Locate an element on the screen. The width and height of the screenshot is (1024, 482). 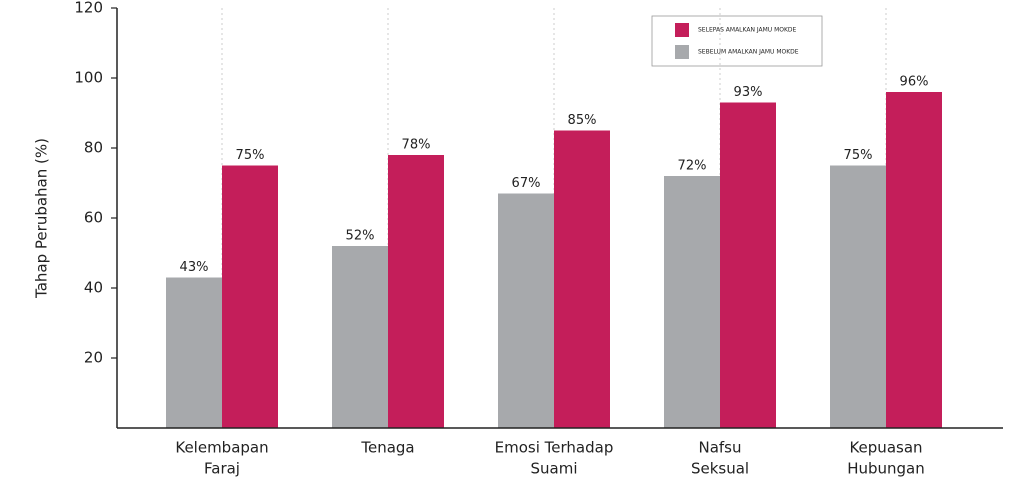
data-label: 67% is located at coordinates (526, 183).